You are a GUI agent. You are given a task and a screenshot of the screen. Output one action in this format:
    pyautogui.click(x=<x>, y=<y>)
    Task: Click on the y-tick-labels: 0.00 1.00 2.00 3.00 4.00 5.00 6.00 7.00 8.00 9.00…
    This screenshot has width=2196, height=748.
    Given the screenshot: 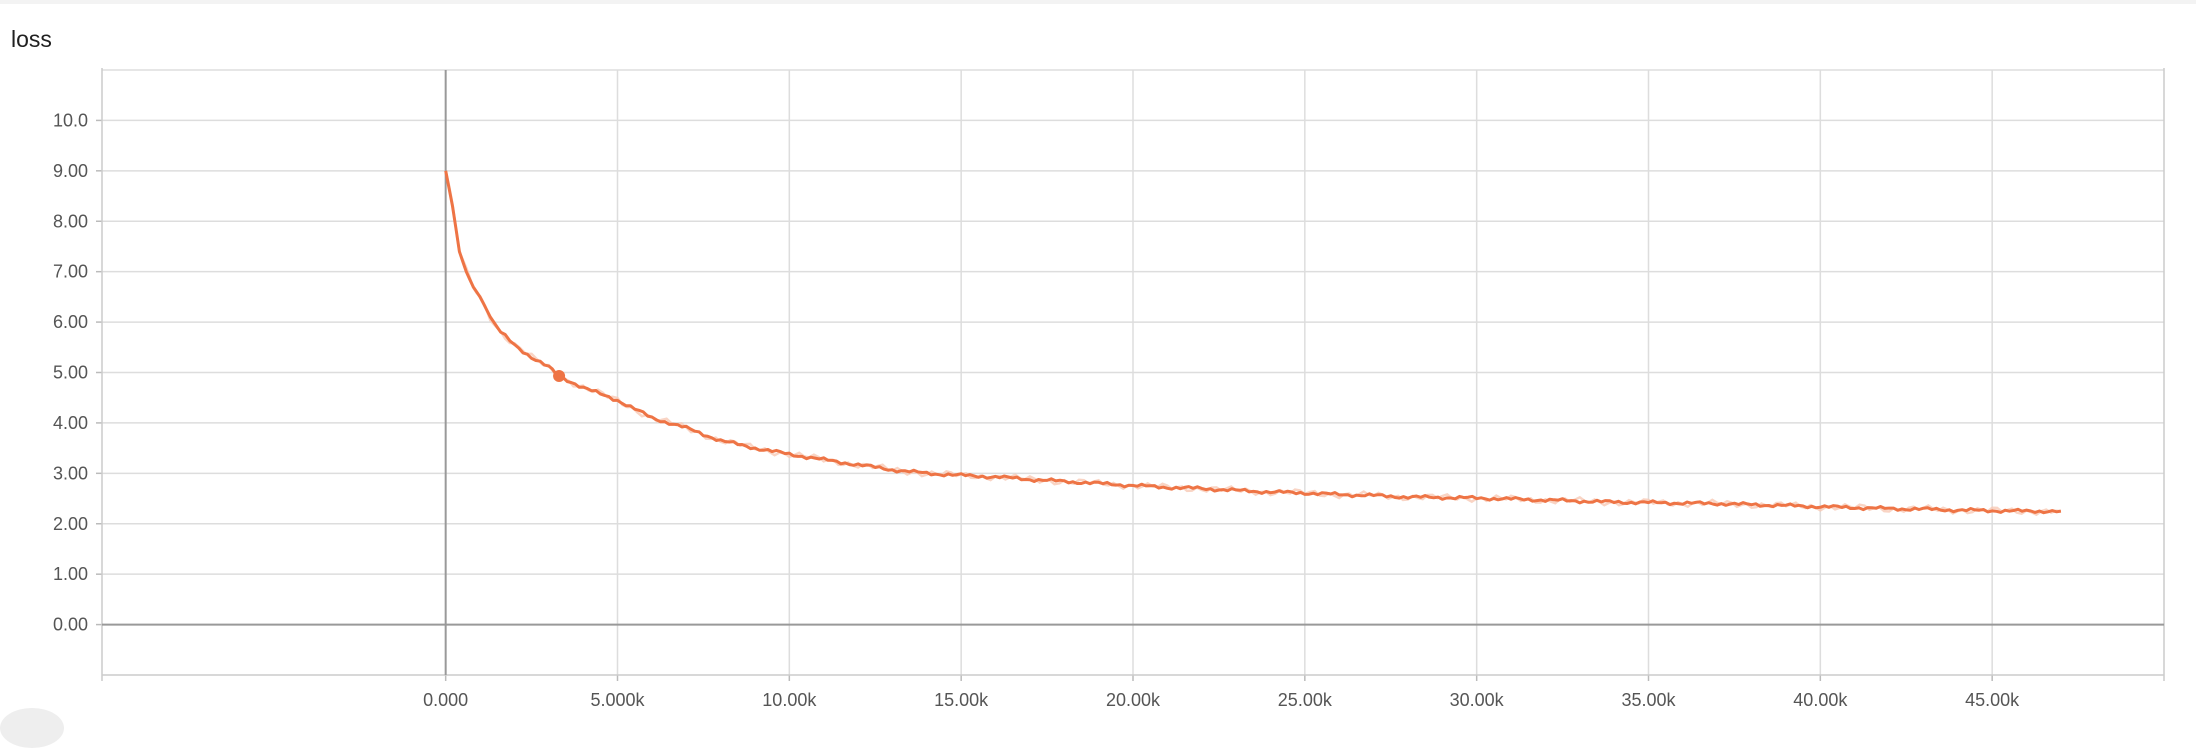 What is the action you would take?
    pyautogui.click(x=70, y=372)
    